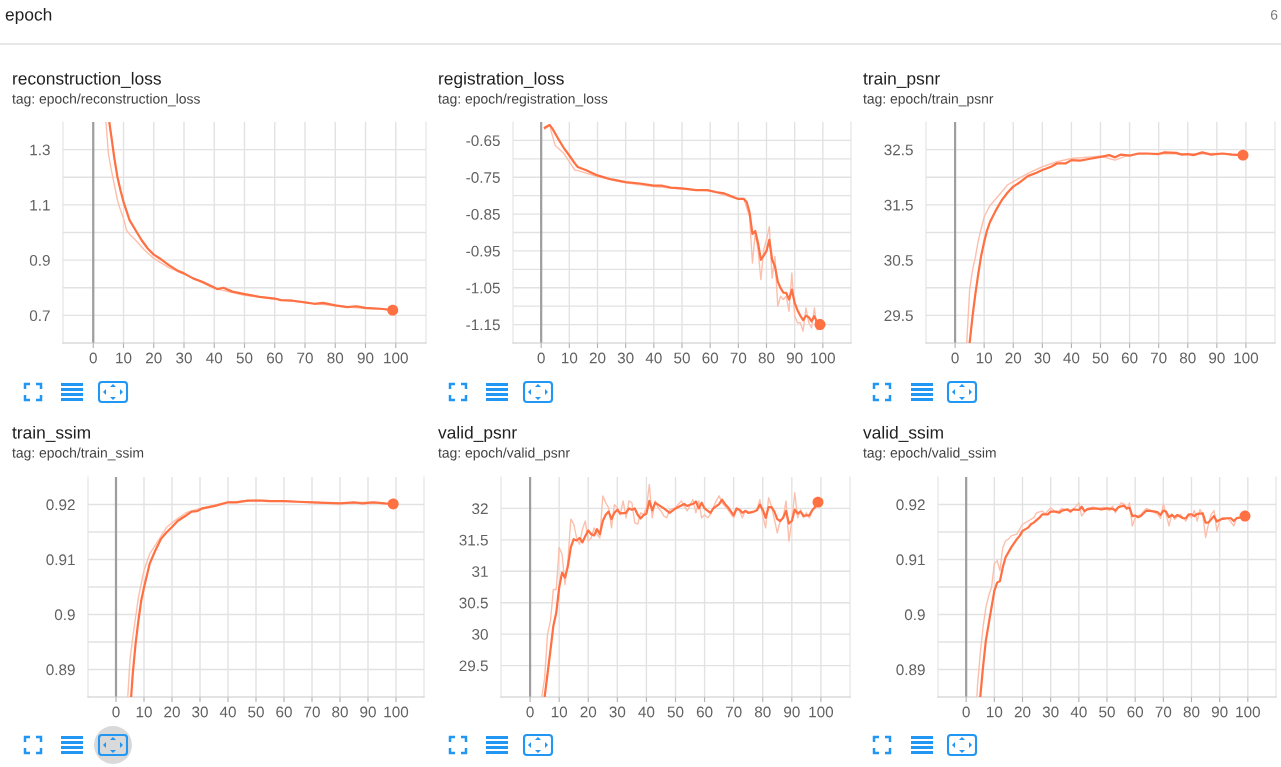 Image resolution: width=1281 pixels, height=767 pixels. What do you see at coordinates (903, 433) in the screenshot?
I see `chart-title: valid_ssim` at bounding box center [903, 433].